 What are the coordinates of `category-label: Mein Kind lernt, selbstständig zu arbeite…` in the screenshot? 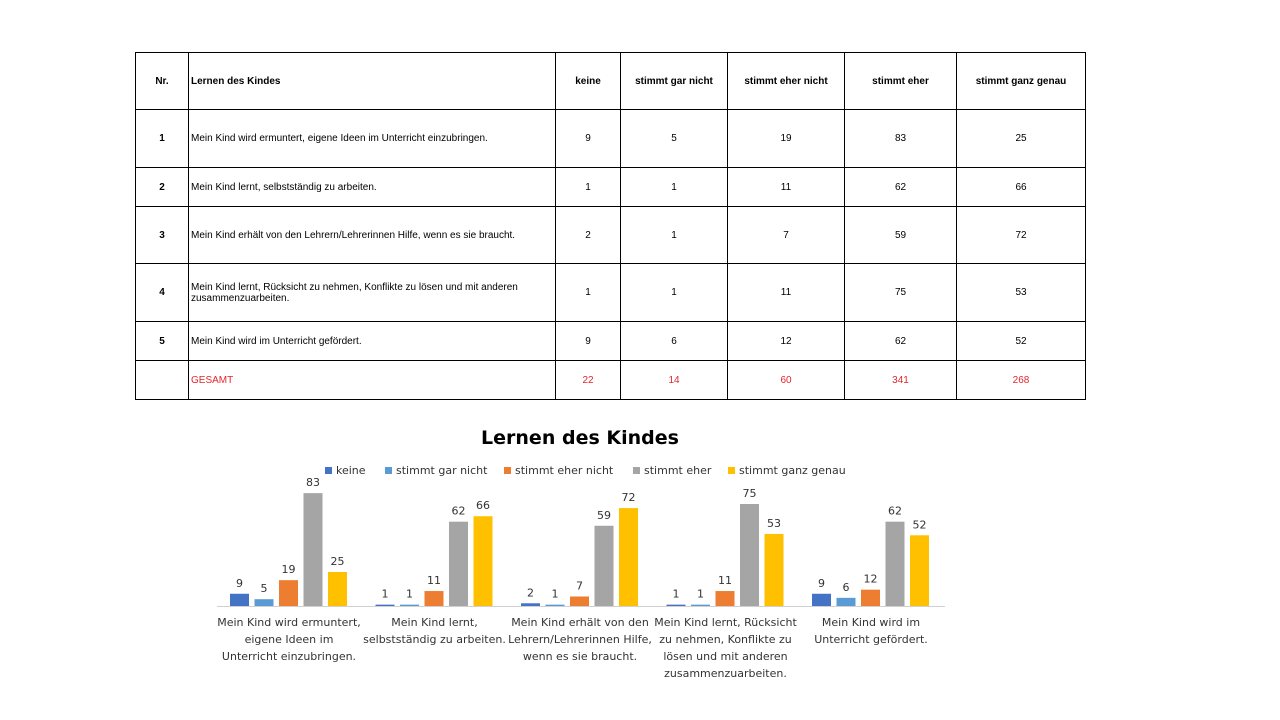 It's located at (434, 631).